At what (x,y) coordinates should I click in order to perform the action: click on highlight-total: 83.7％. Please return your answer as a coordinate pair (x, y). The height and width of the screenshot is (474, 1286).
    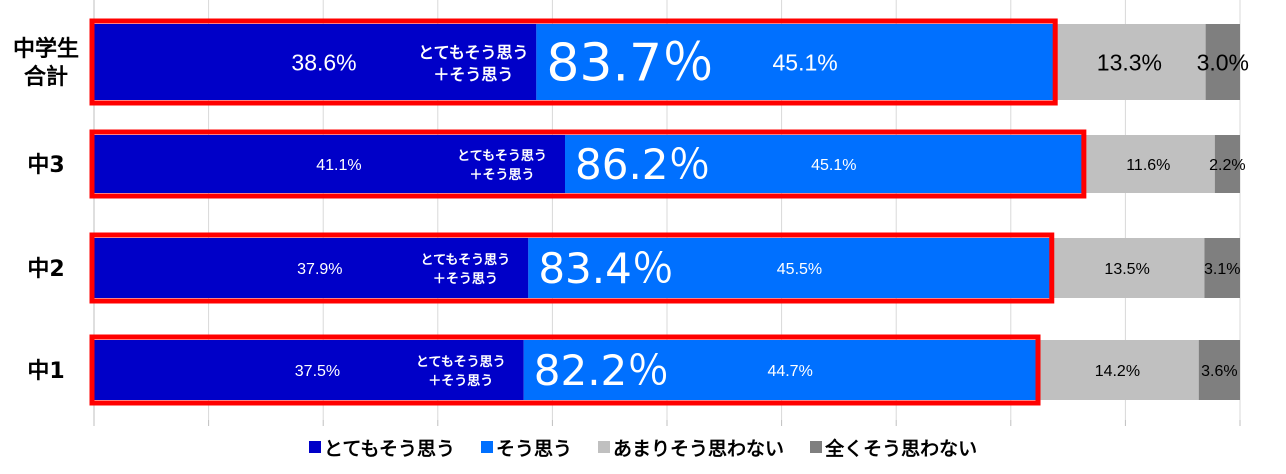
    Looking at the image, I should click on (630, 64).